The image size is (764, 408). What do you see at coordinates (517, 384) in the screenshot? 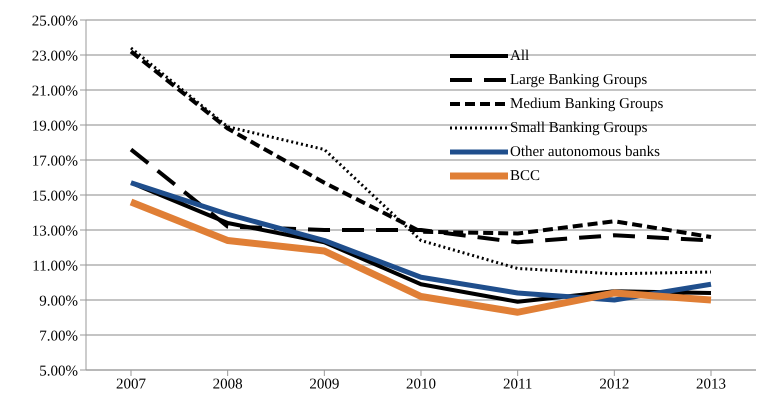
I see `x-tick-label: 2011` at bounding box center [517, 384].